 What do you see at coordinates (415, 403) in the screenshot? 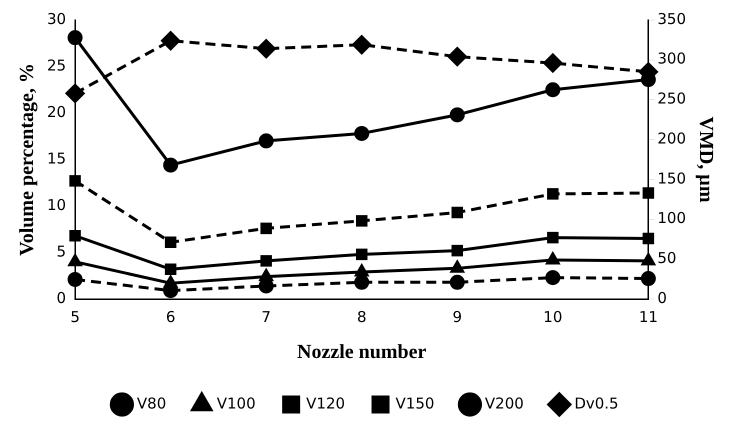
I see `legend-label: V150` at bounding box center [415, 403].